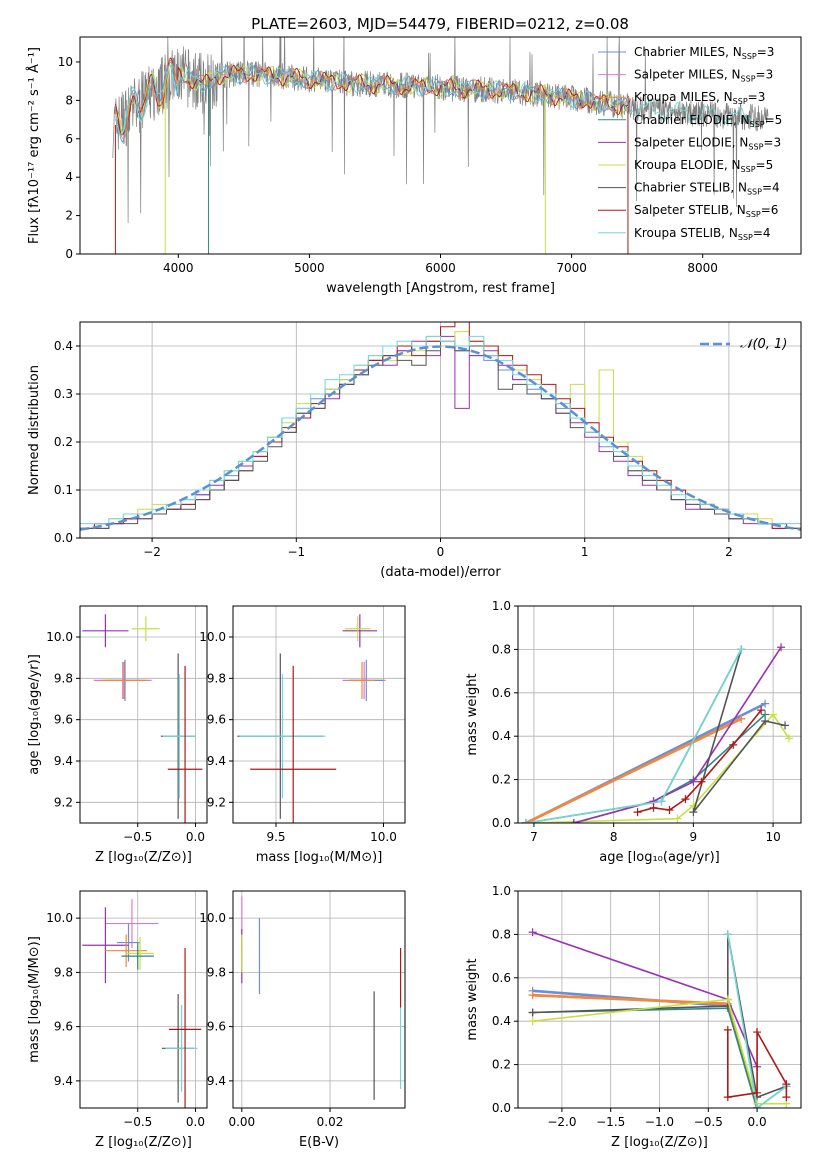  Describe the element at coordinates (659, 857) in the screenshot. I see `x-axis-label: age [log₁₀(age/yr)]` at that location.